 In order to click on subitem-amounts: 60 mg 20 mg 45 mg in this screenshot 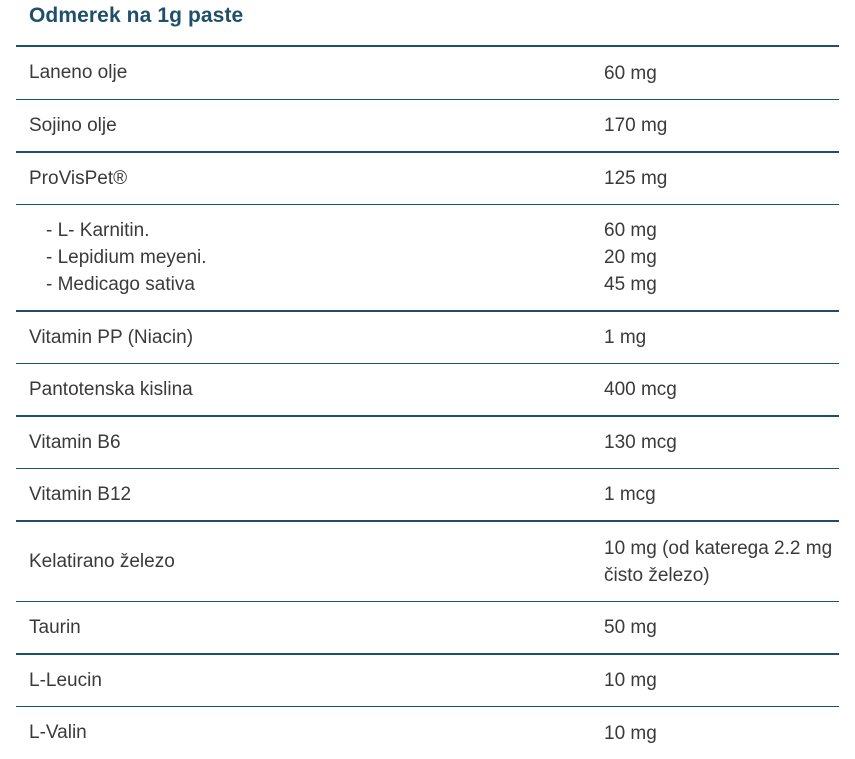, I will do `click(630, 257)`.